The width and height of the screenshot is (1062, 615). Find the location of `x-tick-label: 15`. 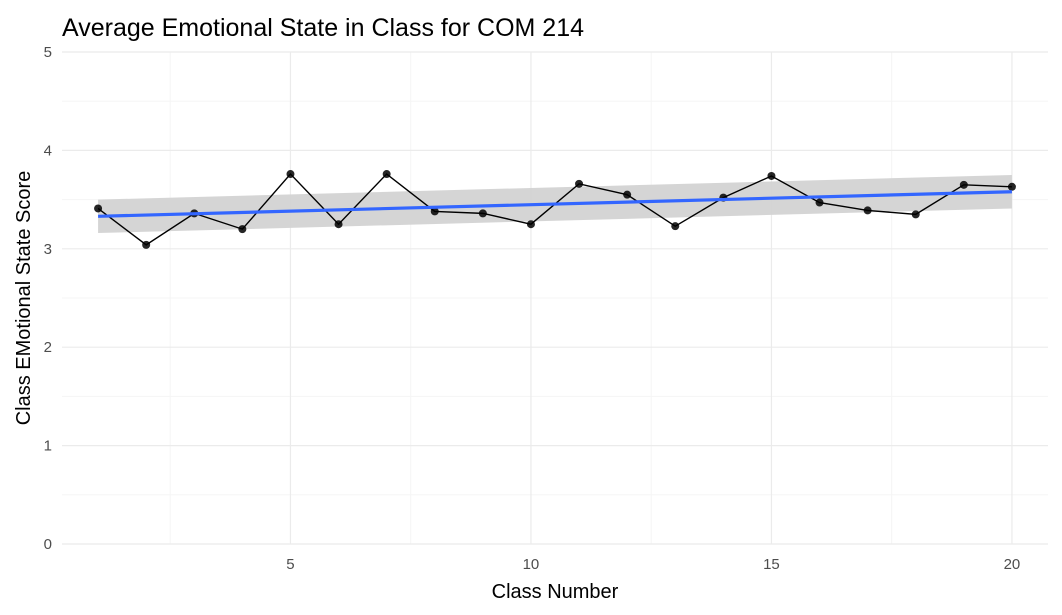

x-tick-label: 15 is located at coordinates (771, 564).